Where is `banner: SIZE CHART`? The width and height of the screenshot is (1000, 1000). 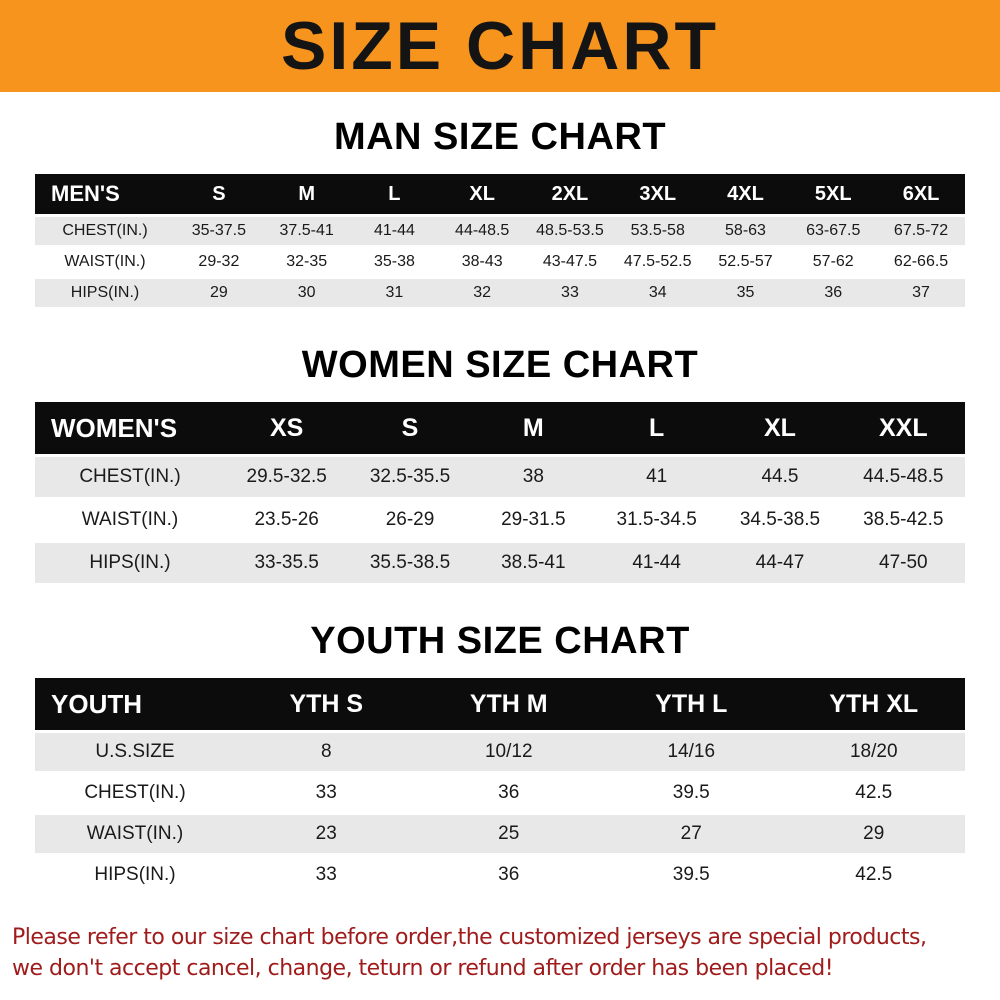 banner: SIZE CHART is located at coordinates (500, 46).